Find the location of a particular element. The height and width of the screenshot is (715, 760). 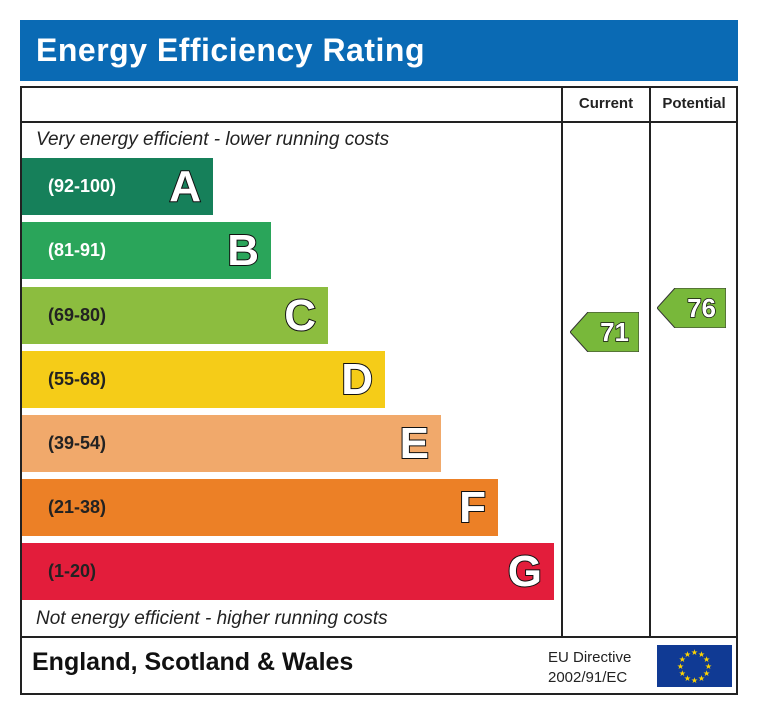

band-bar-f: (21-38) F is located at coordinates (260, 507).